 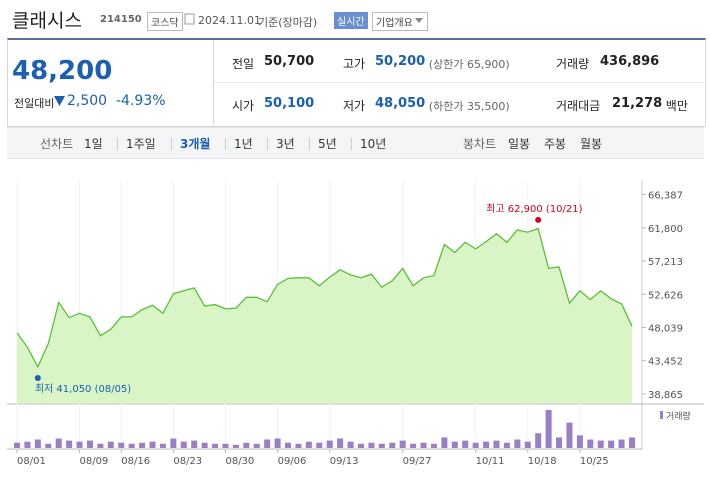 I want to click on x-tick-label: 10/25, so click(x=594, y=461).